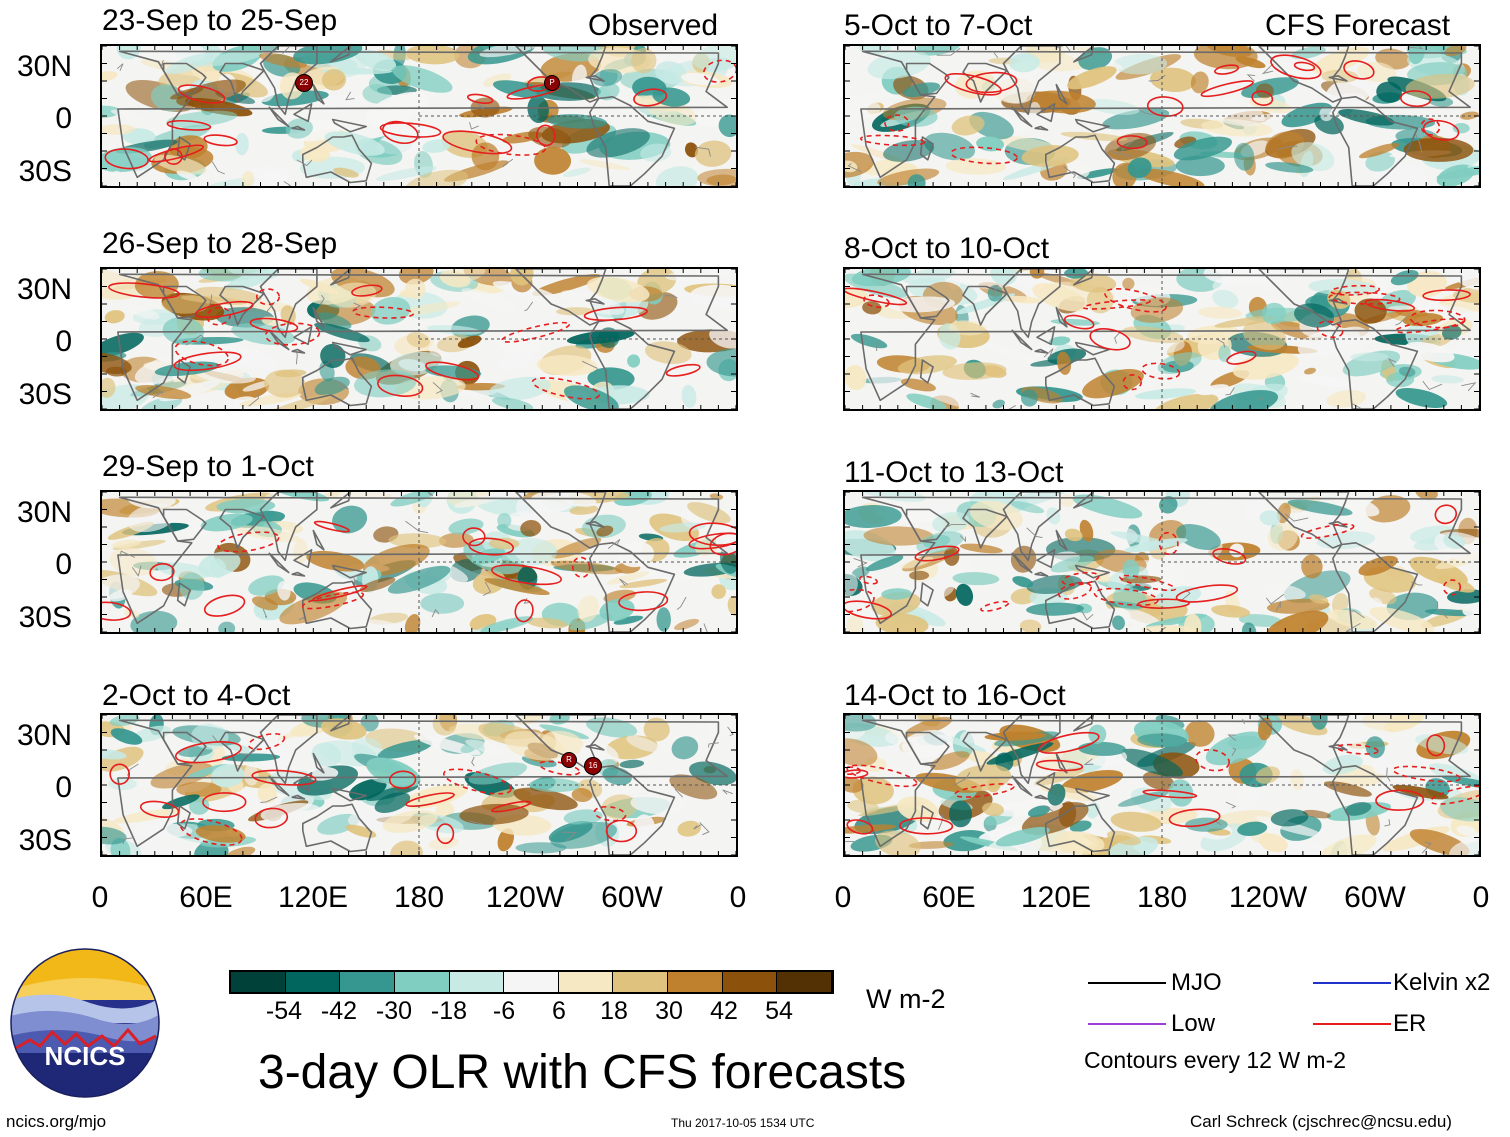 Image resolution: width=1510 pixels, height=1137 pixels. Describe the element at coordinates (1442, 982) in the screenshot. I see `legend-kelvin-label: Kelvin x2` at that location.